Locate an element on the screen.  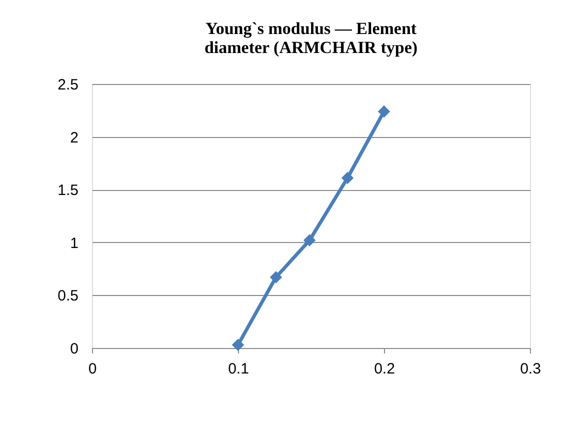
x-tick-label: 0.3 is located at coordinates (530, 369).